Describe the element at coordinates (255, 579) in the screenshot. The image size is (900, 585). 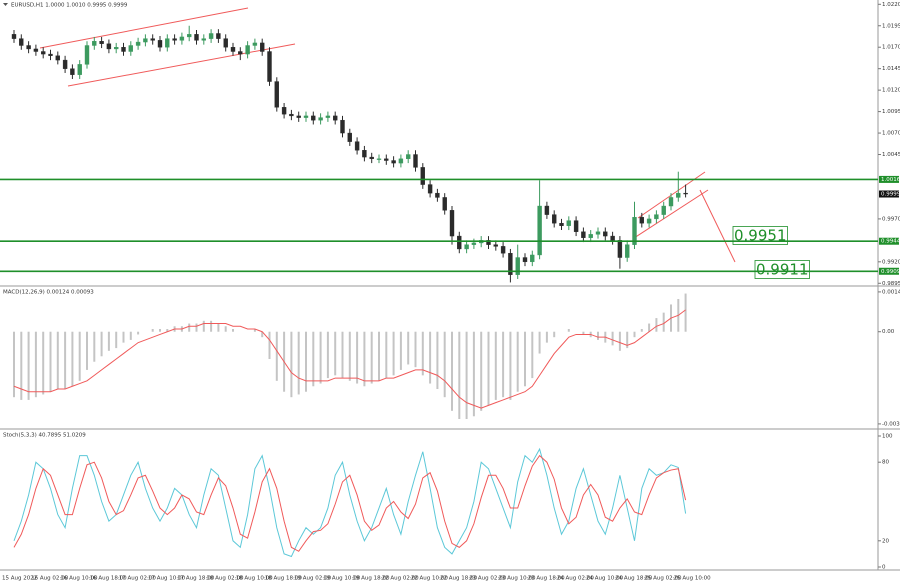
I see `x-tick-label: 18 Aug 10:00` at that location.